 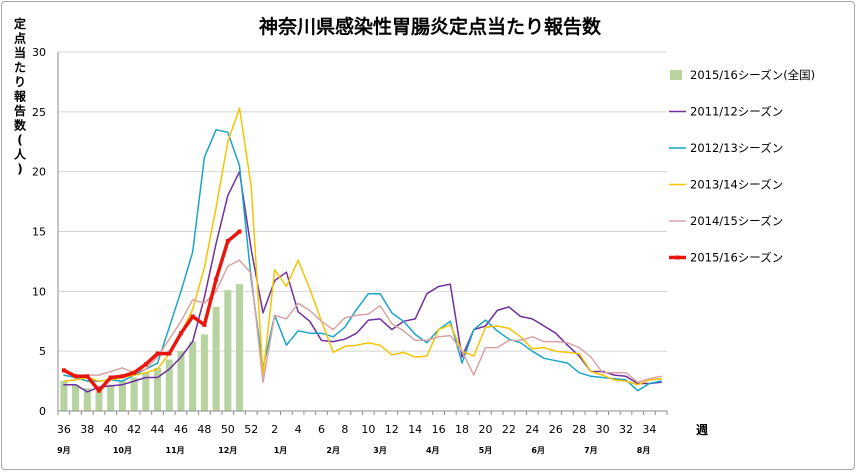 What do you see at coordinates (39, 291) in the screenshot?
I see `y-tick-label: 10` at bounding box center [39, 291].